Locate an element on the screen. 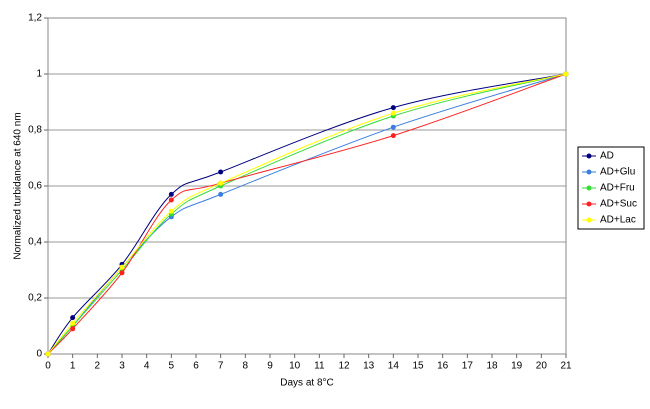 The height and width of the screenshot is (409, 650). x-tick-label: 11 is located at coordinates (319, 366).